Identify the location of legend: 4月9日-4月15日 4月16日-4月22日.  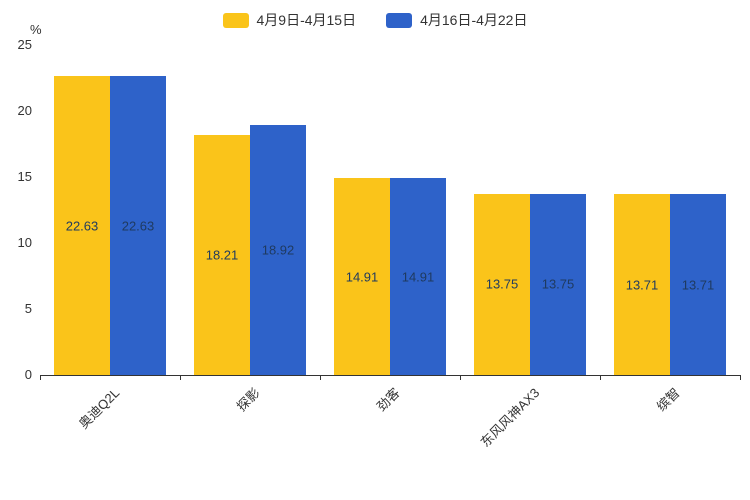
(375, 20).